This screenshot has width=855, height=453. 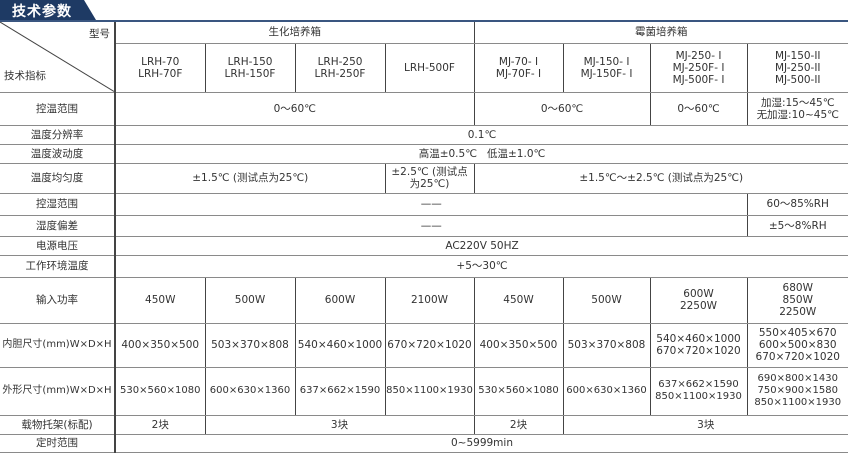 I want to click on value-cell: 加湿:15～45℃ 无加湿:10~45℃, so click(x=797, y=108).